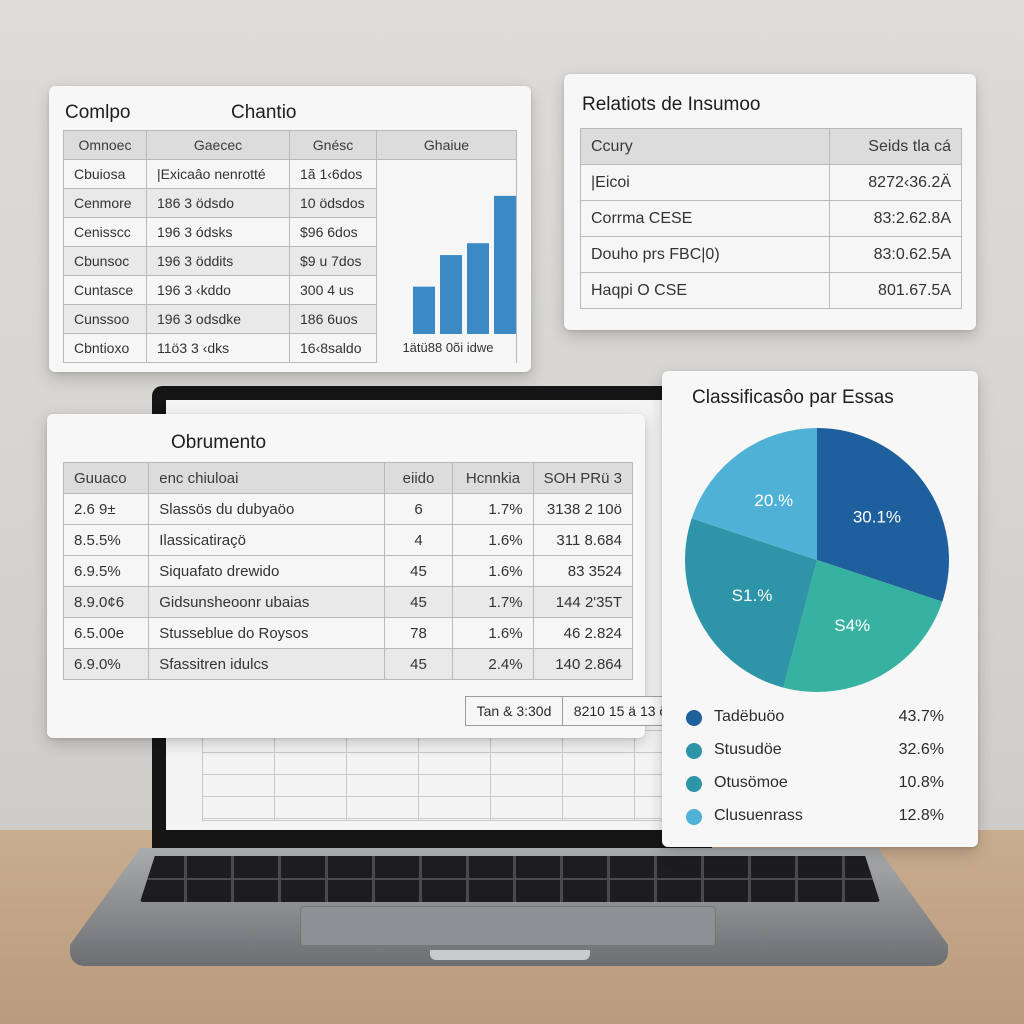 This screenshot has width=1024, height=1024. Describe the element at coordinates (266, 602) in the screenshot. I see `table-cell: Gidsunsheoonr ubaias` at that location.